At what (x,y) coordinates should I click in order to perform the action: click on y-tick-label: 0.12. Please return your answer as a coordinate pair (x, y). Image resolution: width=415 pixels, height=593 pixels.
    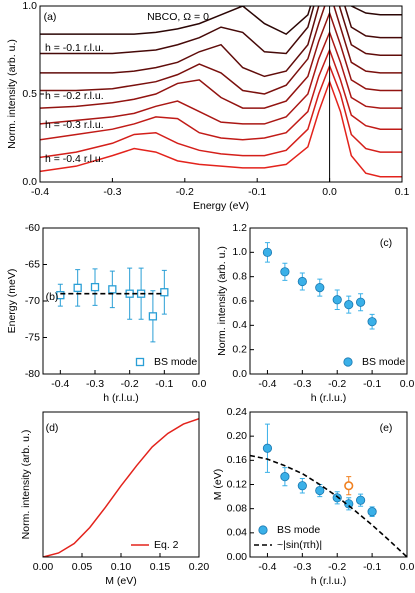
    Looking at the image, I should click on (237, 484).